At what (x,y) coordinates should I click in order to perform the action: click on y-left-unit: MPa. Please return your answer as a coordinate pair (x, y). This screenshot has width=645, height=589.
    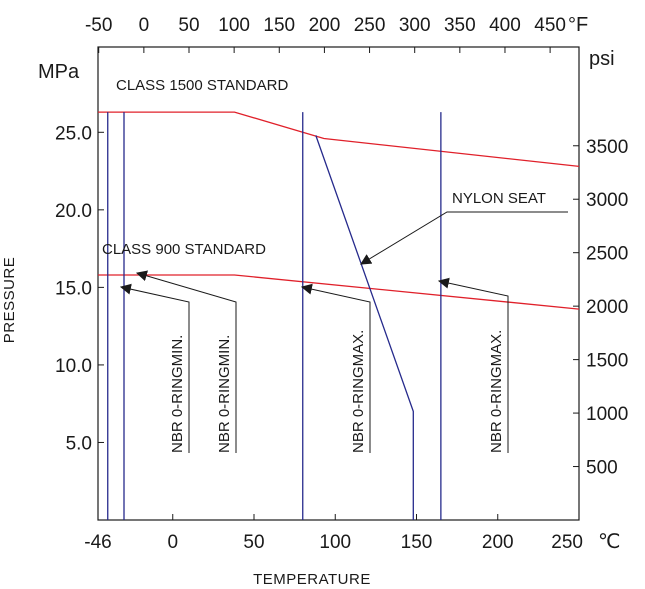
    Looking at the image, I should click on (59, 72).